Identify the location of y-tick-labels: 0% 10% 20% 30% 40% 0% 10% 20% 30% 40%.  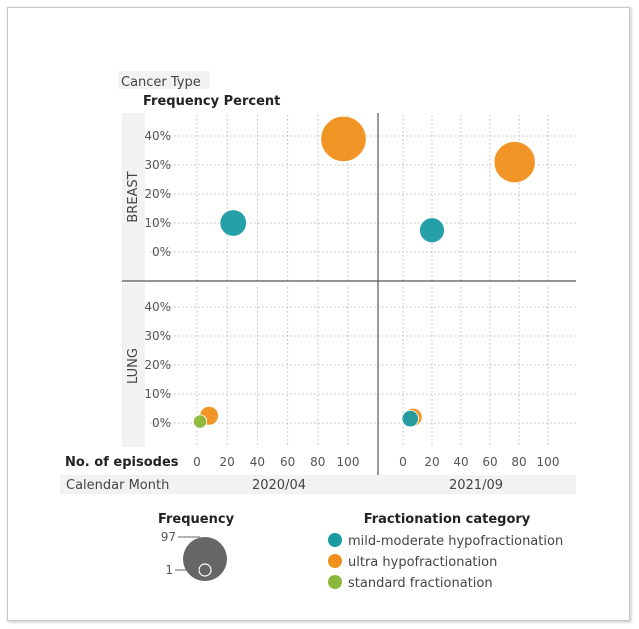
(157, 279).